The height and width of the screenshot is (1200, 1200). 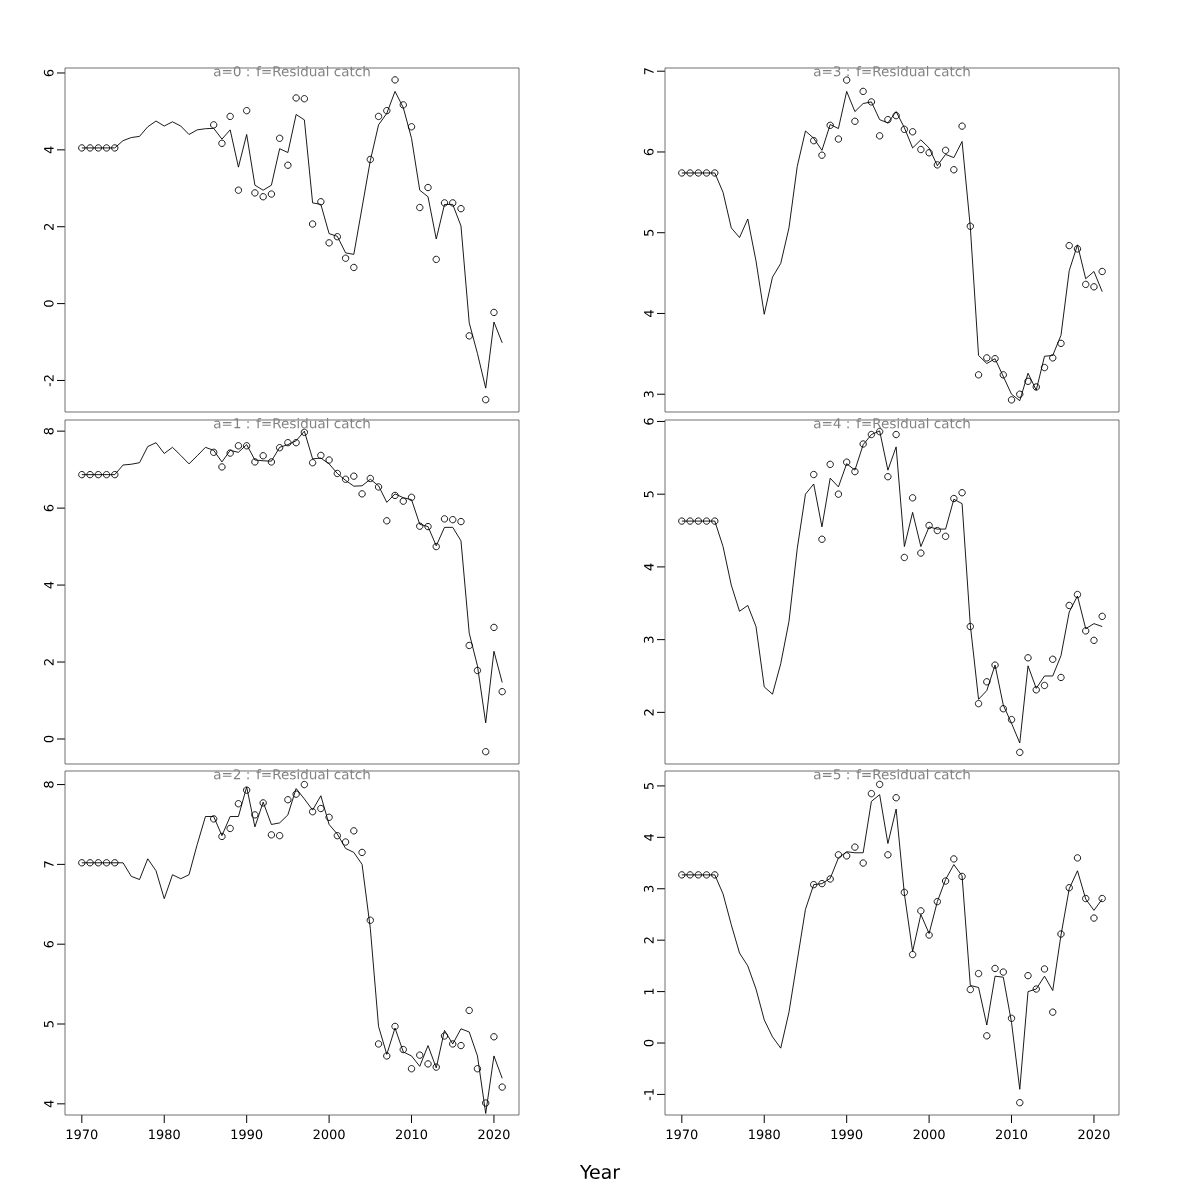 What do you see at coordinates (600, 1172) in the screenshot?
I see `x-axis-title: Year` at bounding box center [600, 1172].